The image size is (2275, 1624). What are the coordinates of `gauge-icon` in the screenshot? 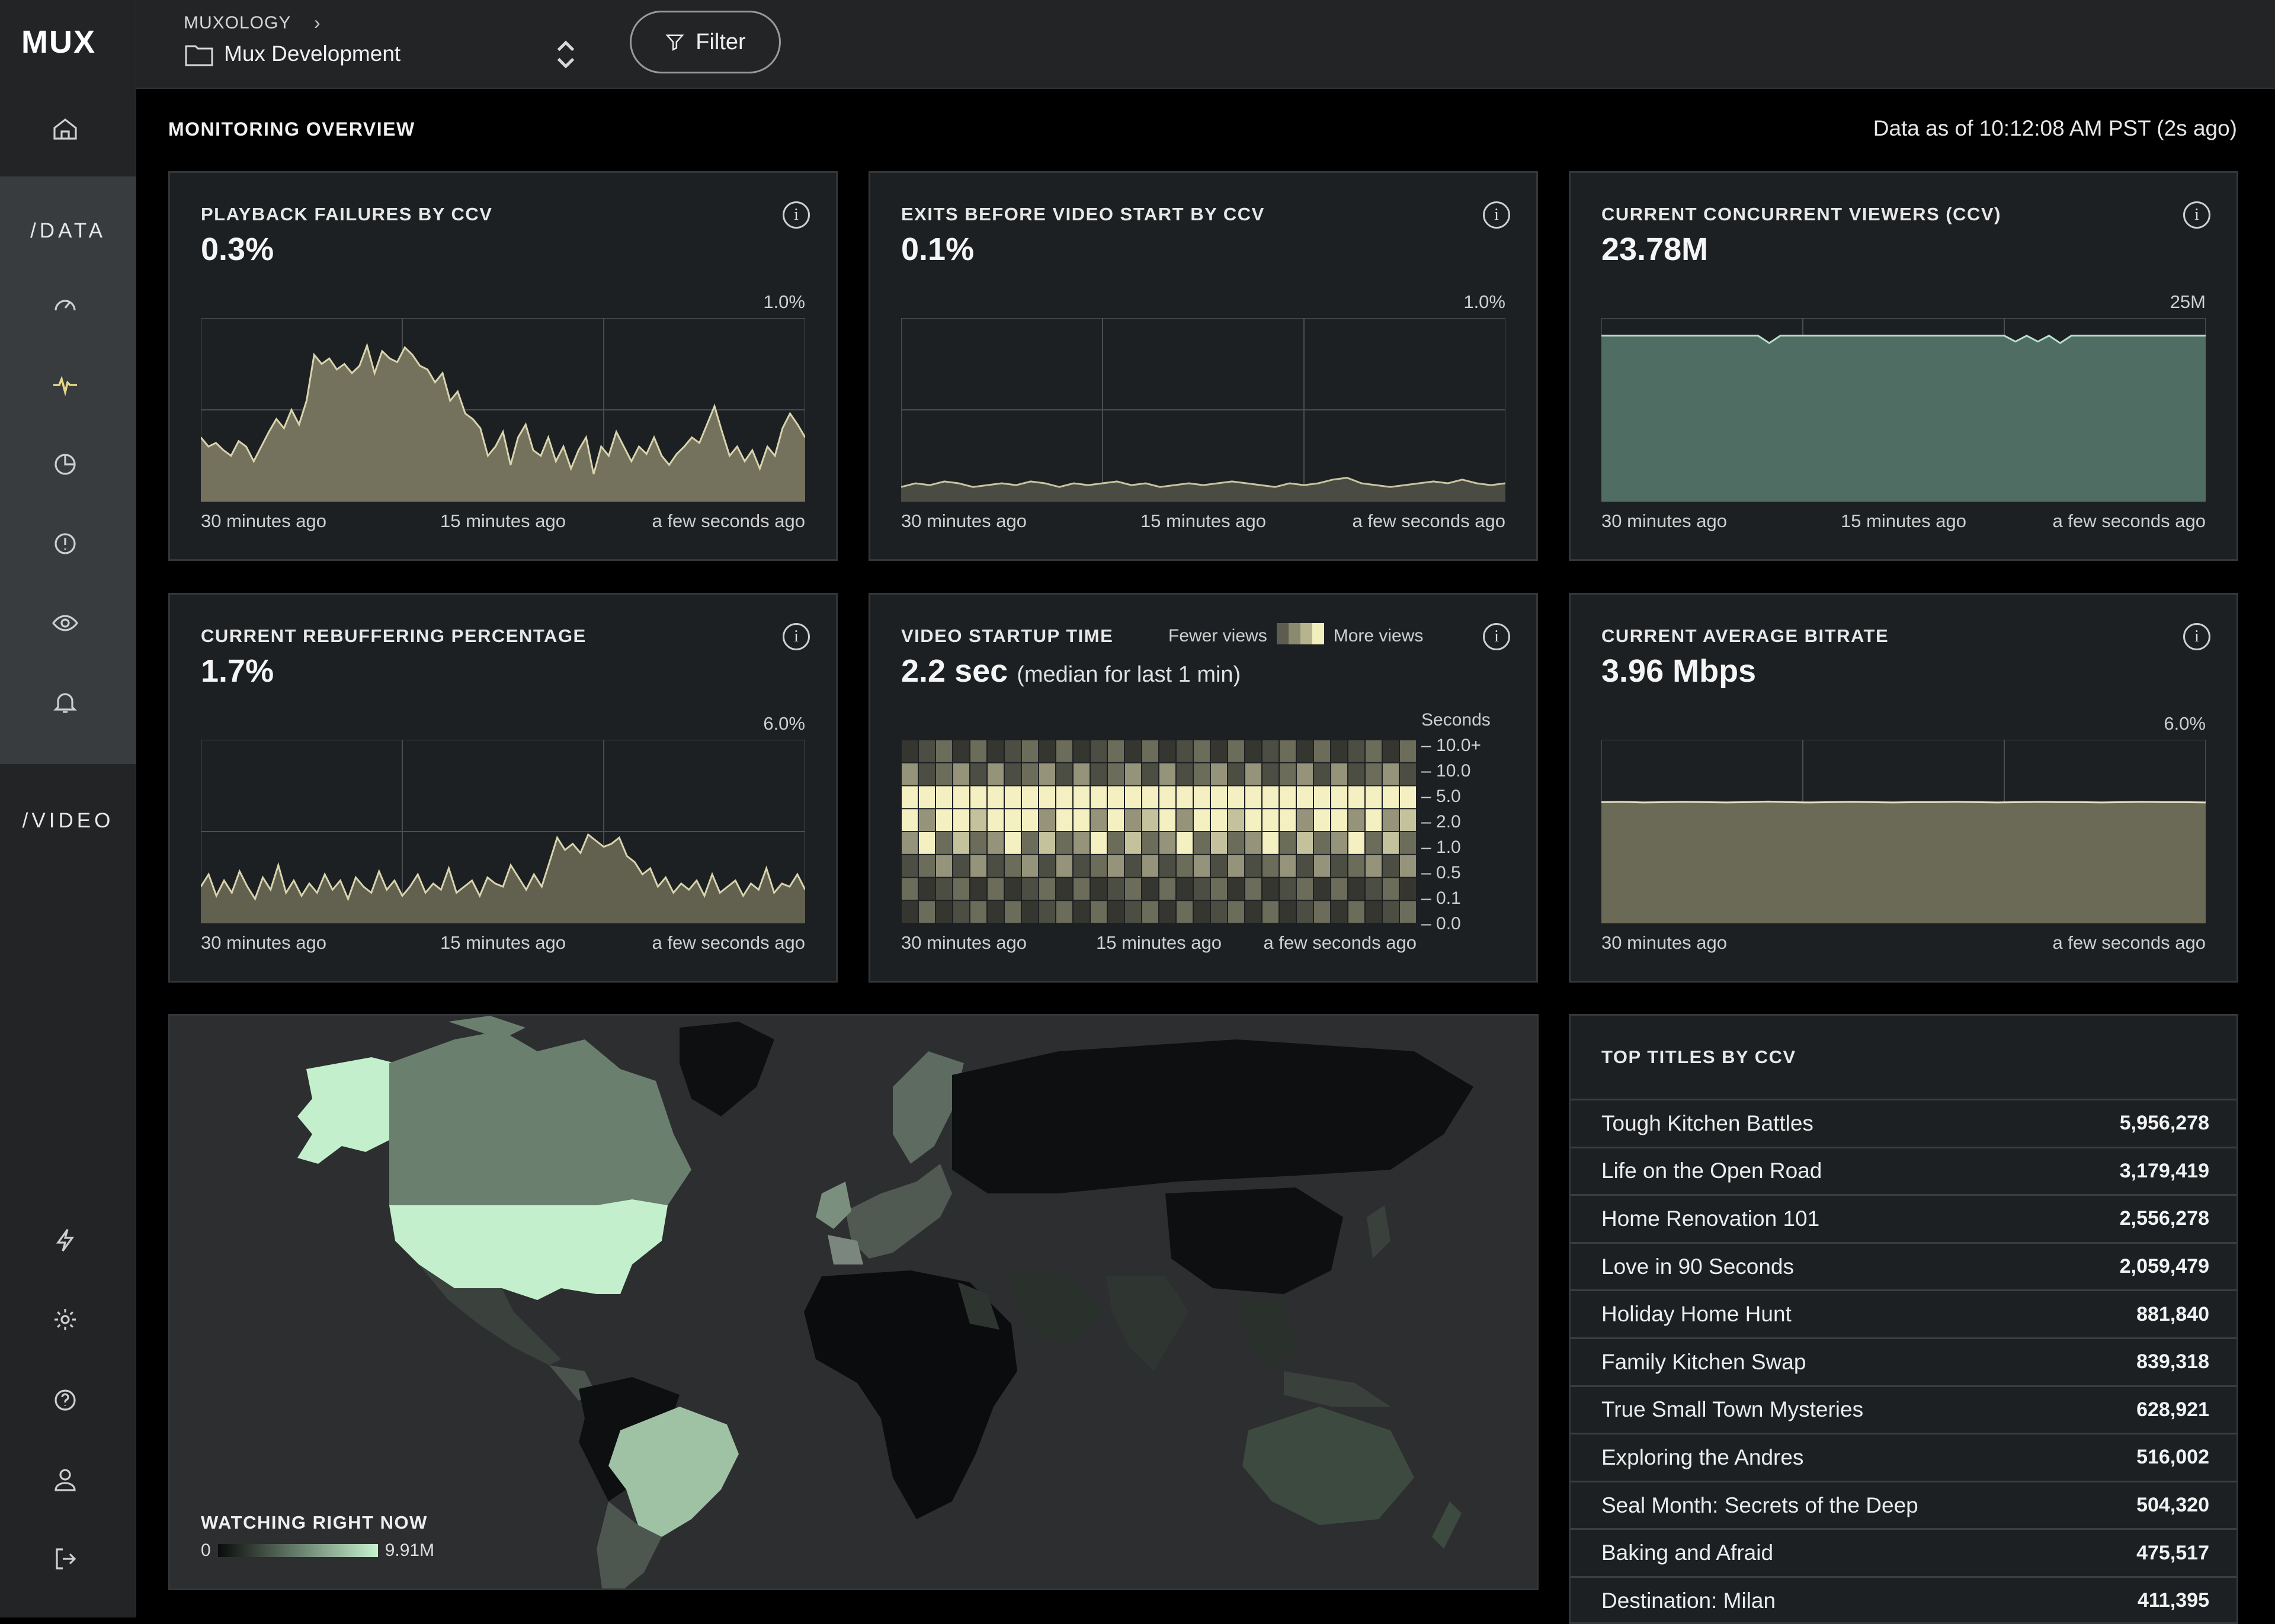 It's located at (65, 304).